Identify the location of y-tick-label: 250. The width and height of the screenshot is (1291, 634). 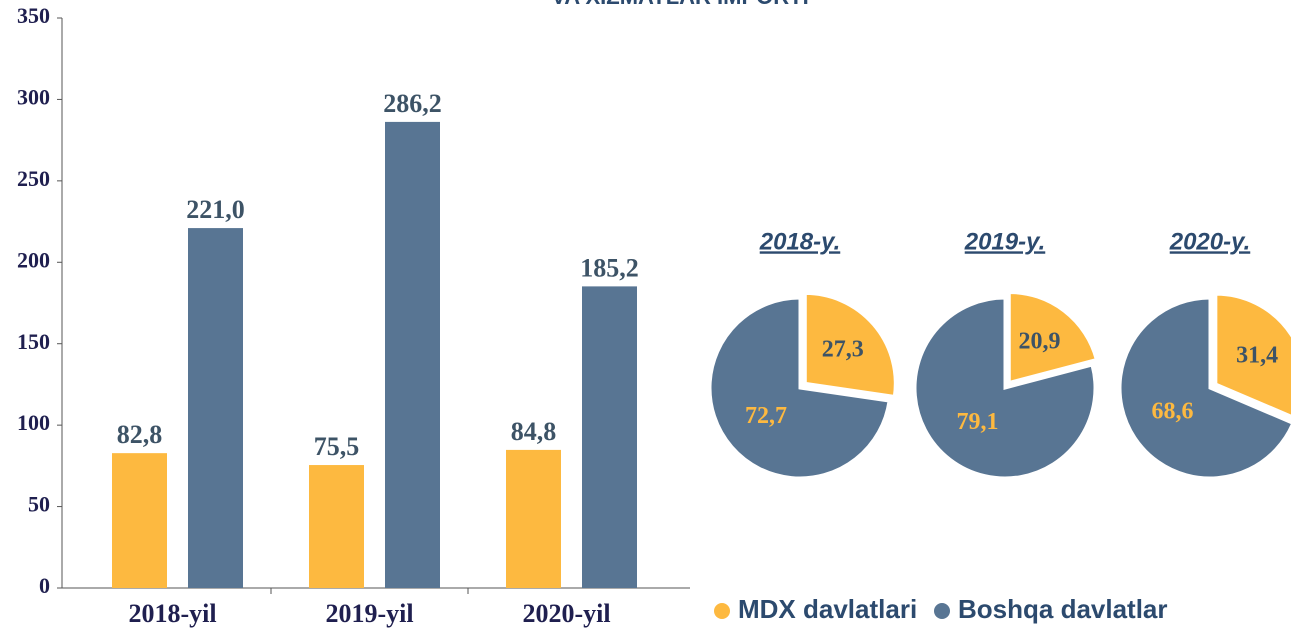
(33, 178).